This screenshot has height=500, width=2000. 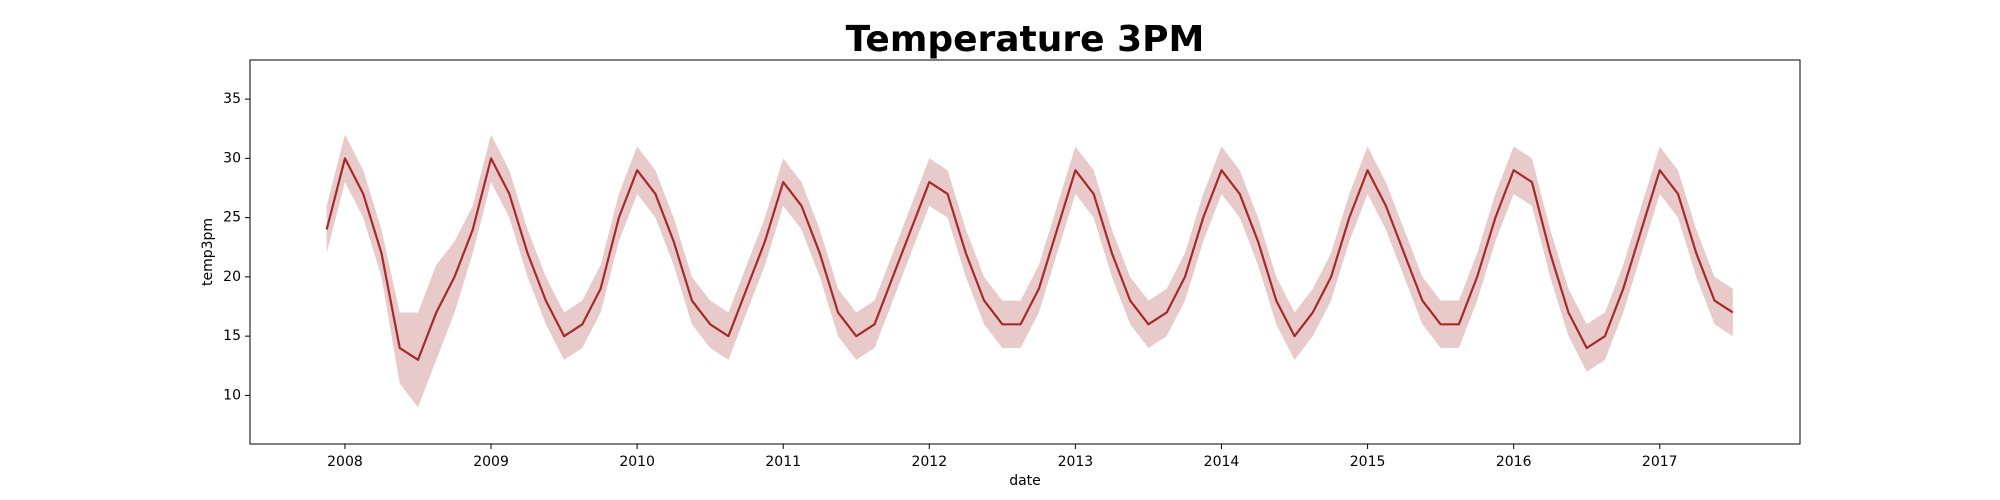 I want to click on x-tick-label: 2015, so click(x=1368, y=462).